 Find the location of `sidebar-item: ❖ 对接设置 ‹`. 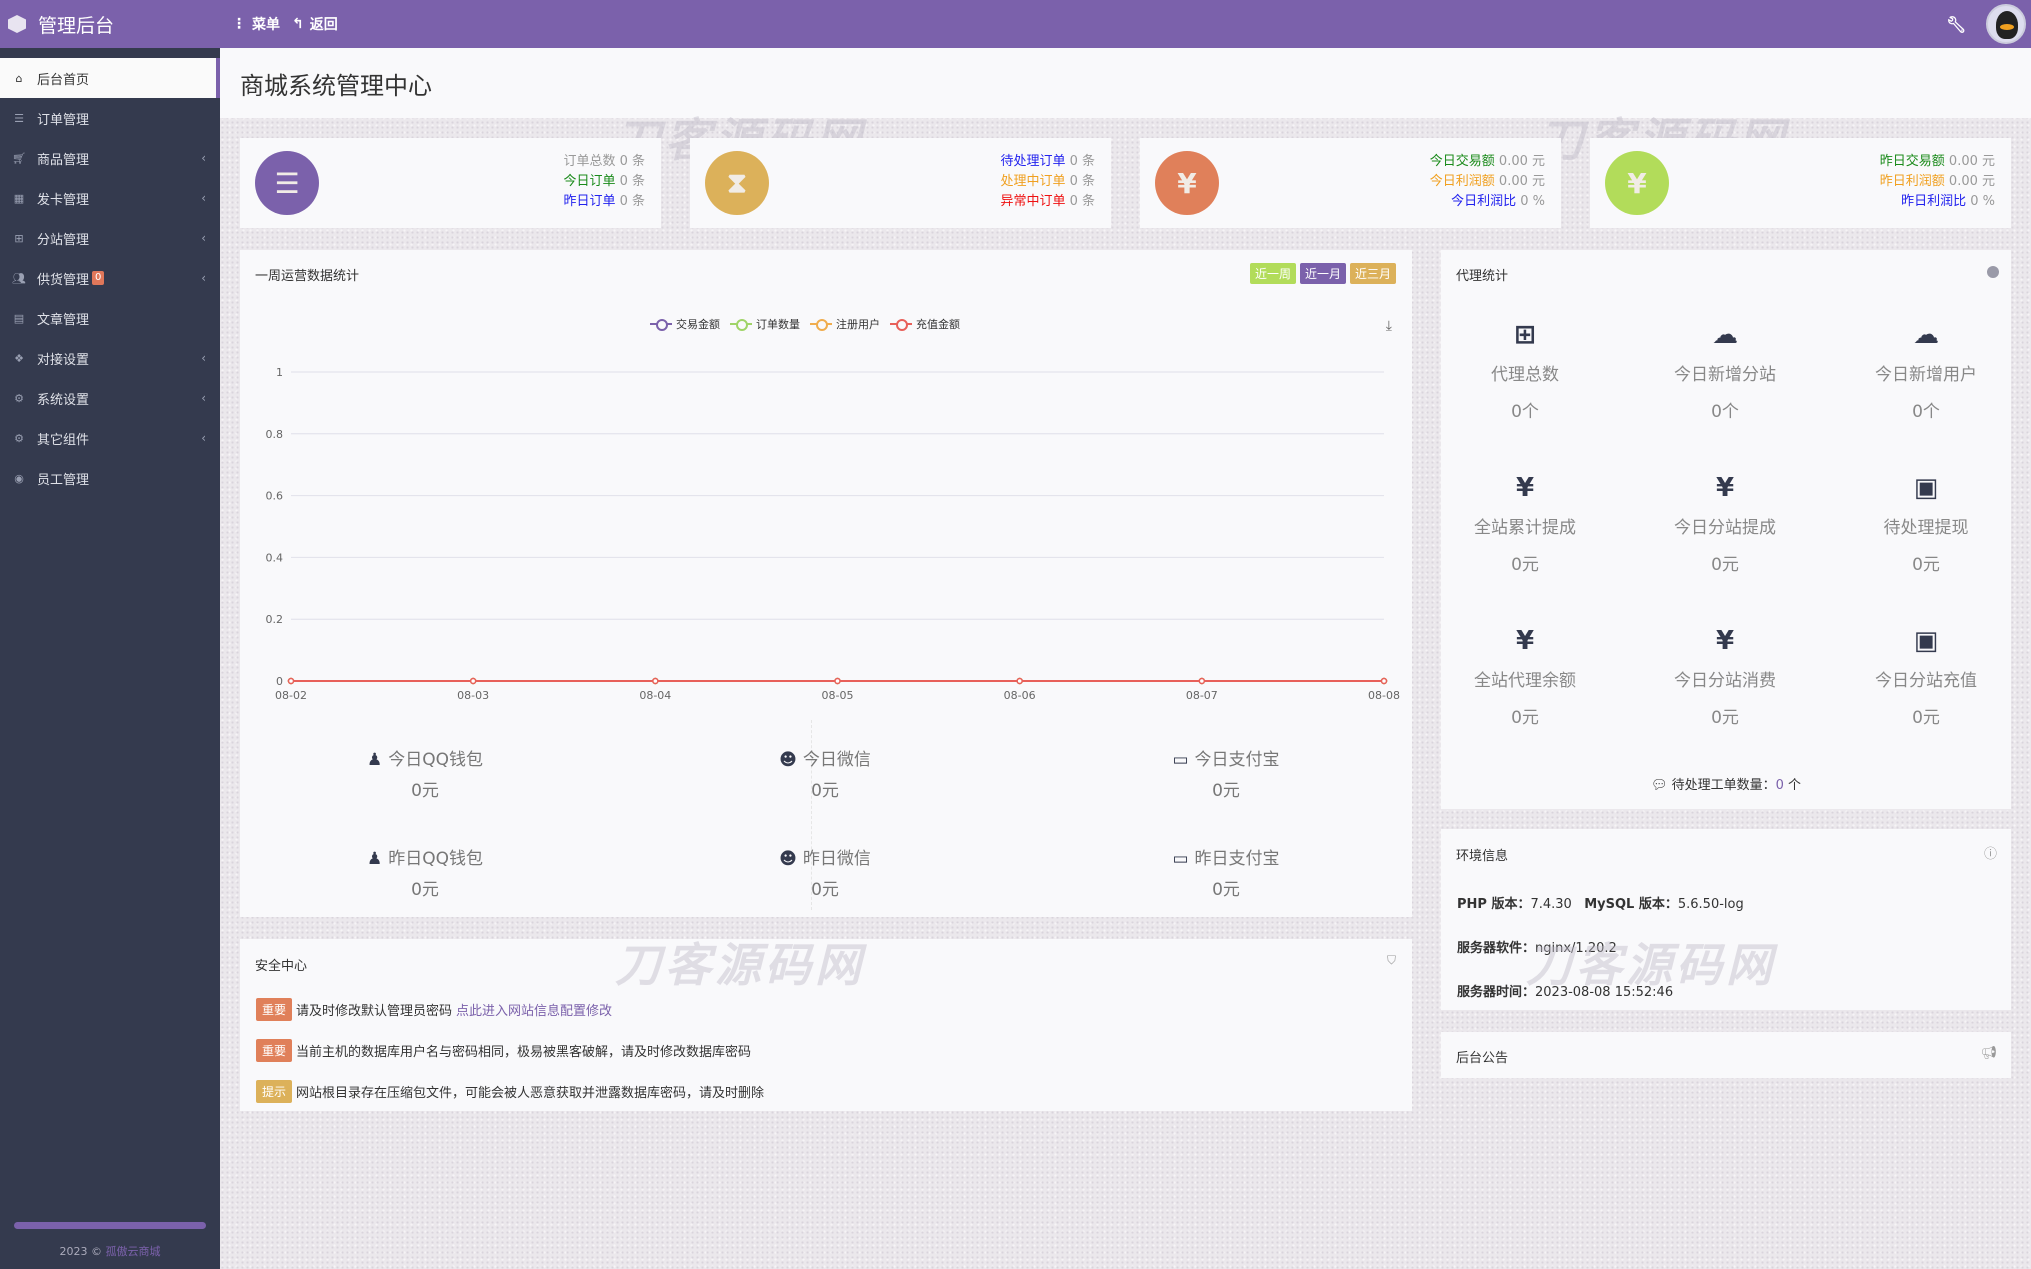

sidebar-item: ❖ 对接设置 ‹ is located at coordinates (110, 358).